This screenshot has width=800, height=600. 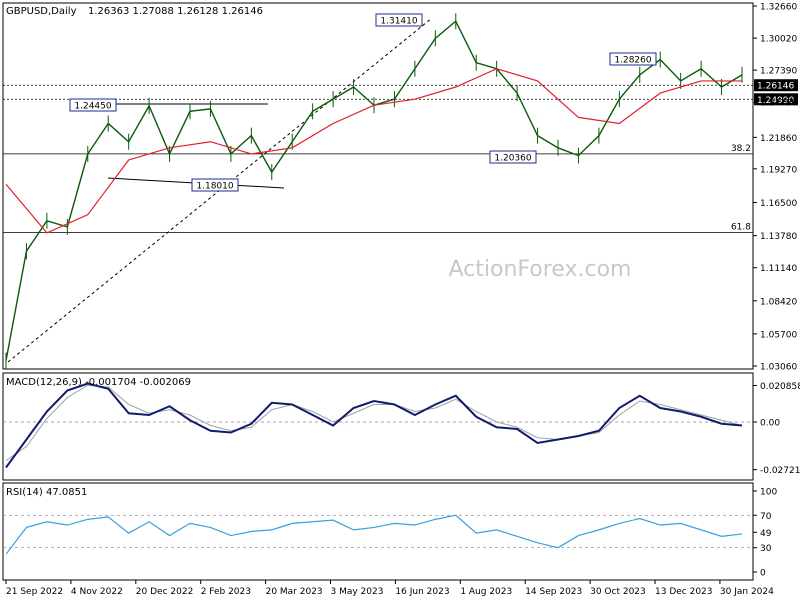 I want to click on rsi-tick-label: 49, so click(x=766, y=534).